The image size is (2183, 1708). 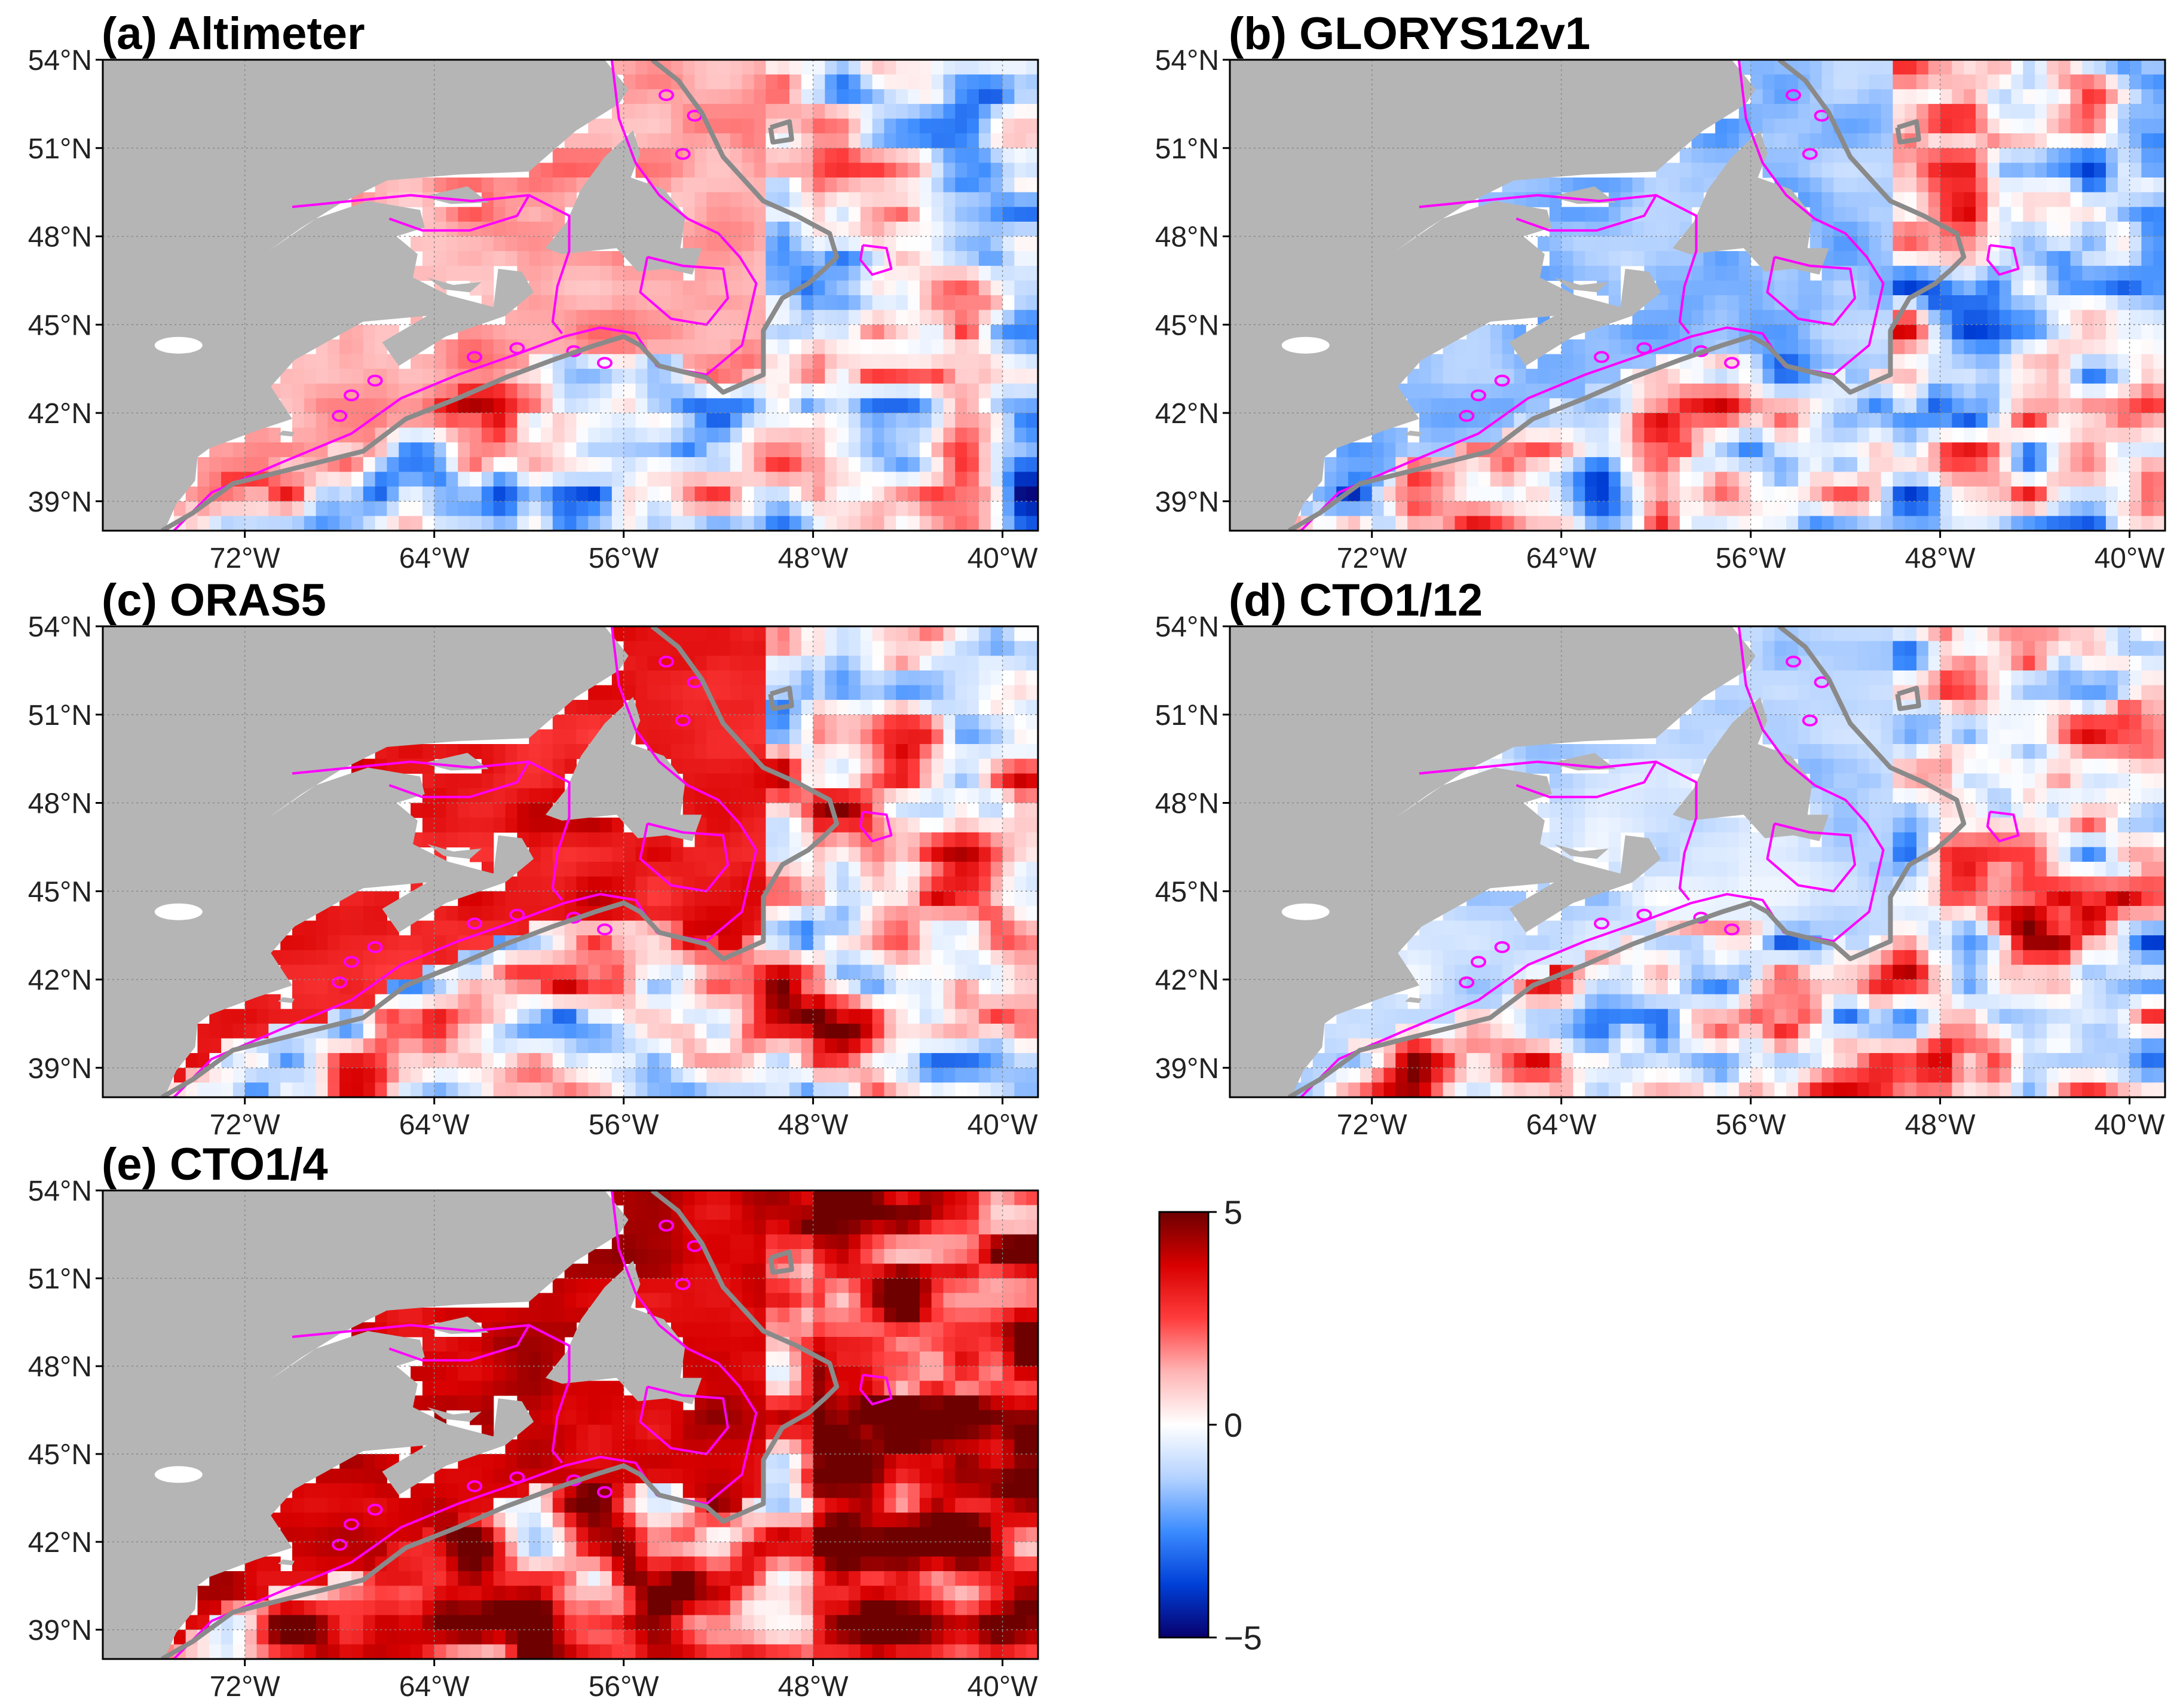 What do you see at coordinates (1493, 295) in the screenshot?
I see `land-continent` at bounding box center [1493, 295].